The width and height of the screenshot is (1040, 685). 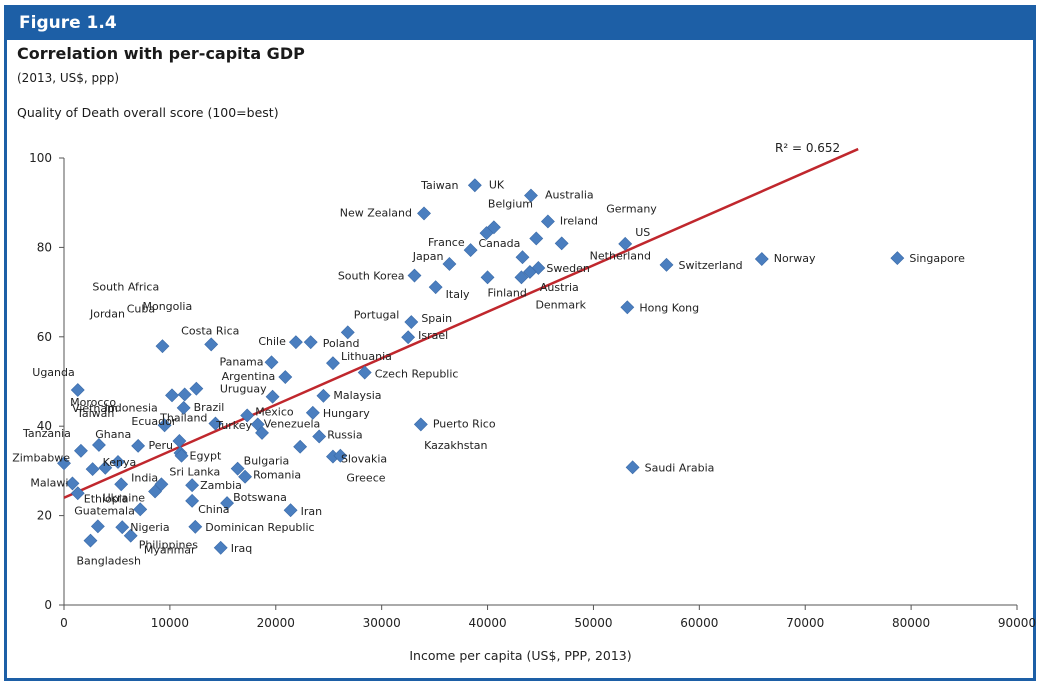 I want to click on x-tick-label: 90000, so click(x=1017, y=623).